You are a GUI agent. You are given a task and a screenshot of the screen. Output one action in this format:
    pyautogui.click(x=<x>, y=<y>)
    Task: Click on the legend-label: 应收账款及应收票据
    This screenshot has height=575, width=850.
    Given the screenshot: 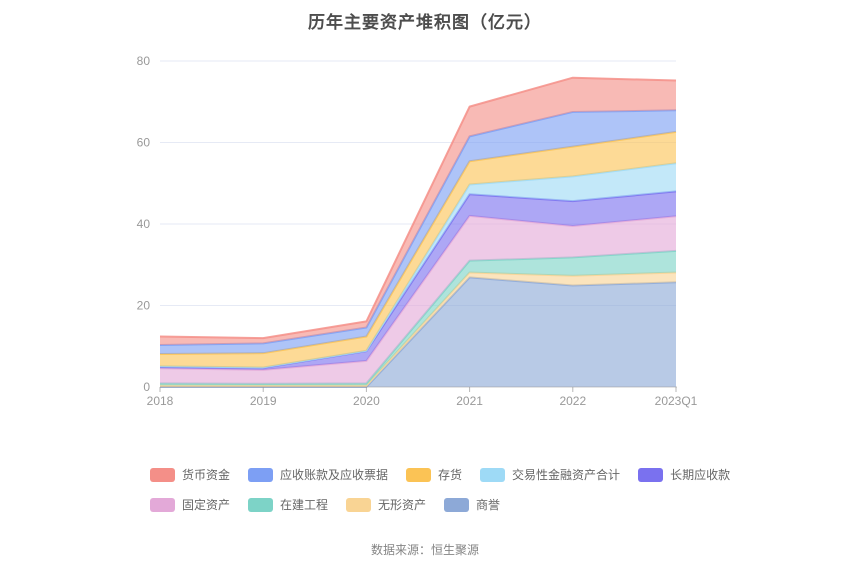 What is the action you would take?
    pyautogui.click(x=334, y=475)
    